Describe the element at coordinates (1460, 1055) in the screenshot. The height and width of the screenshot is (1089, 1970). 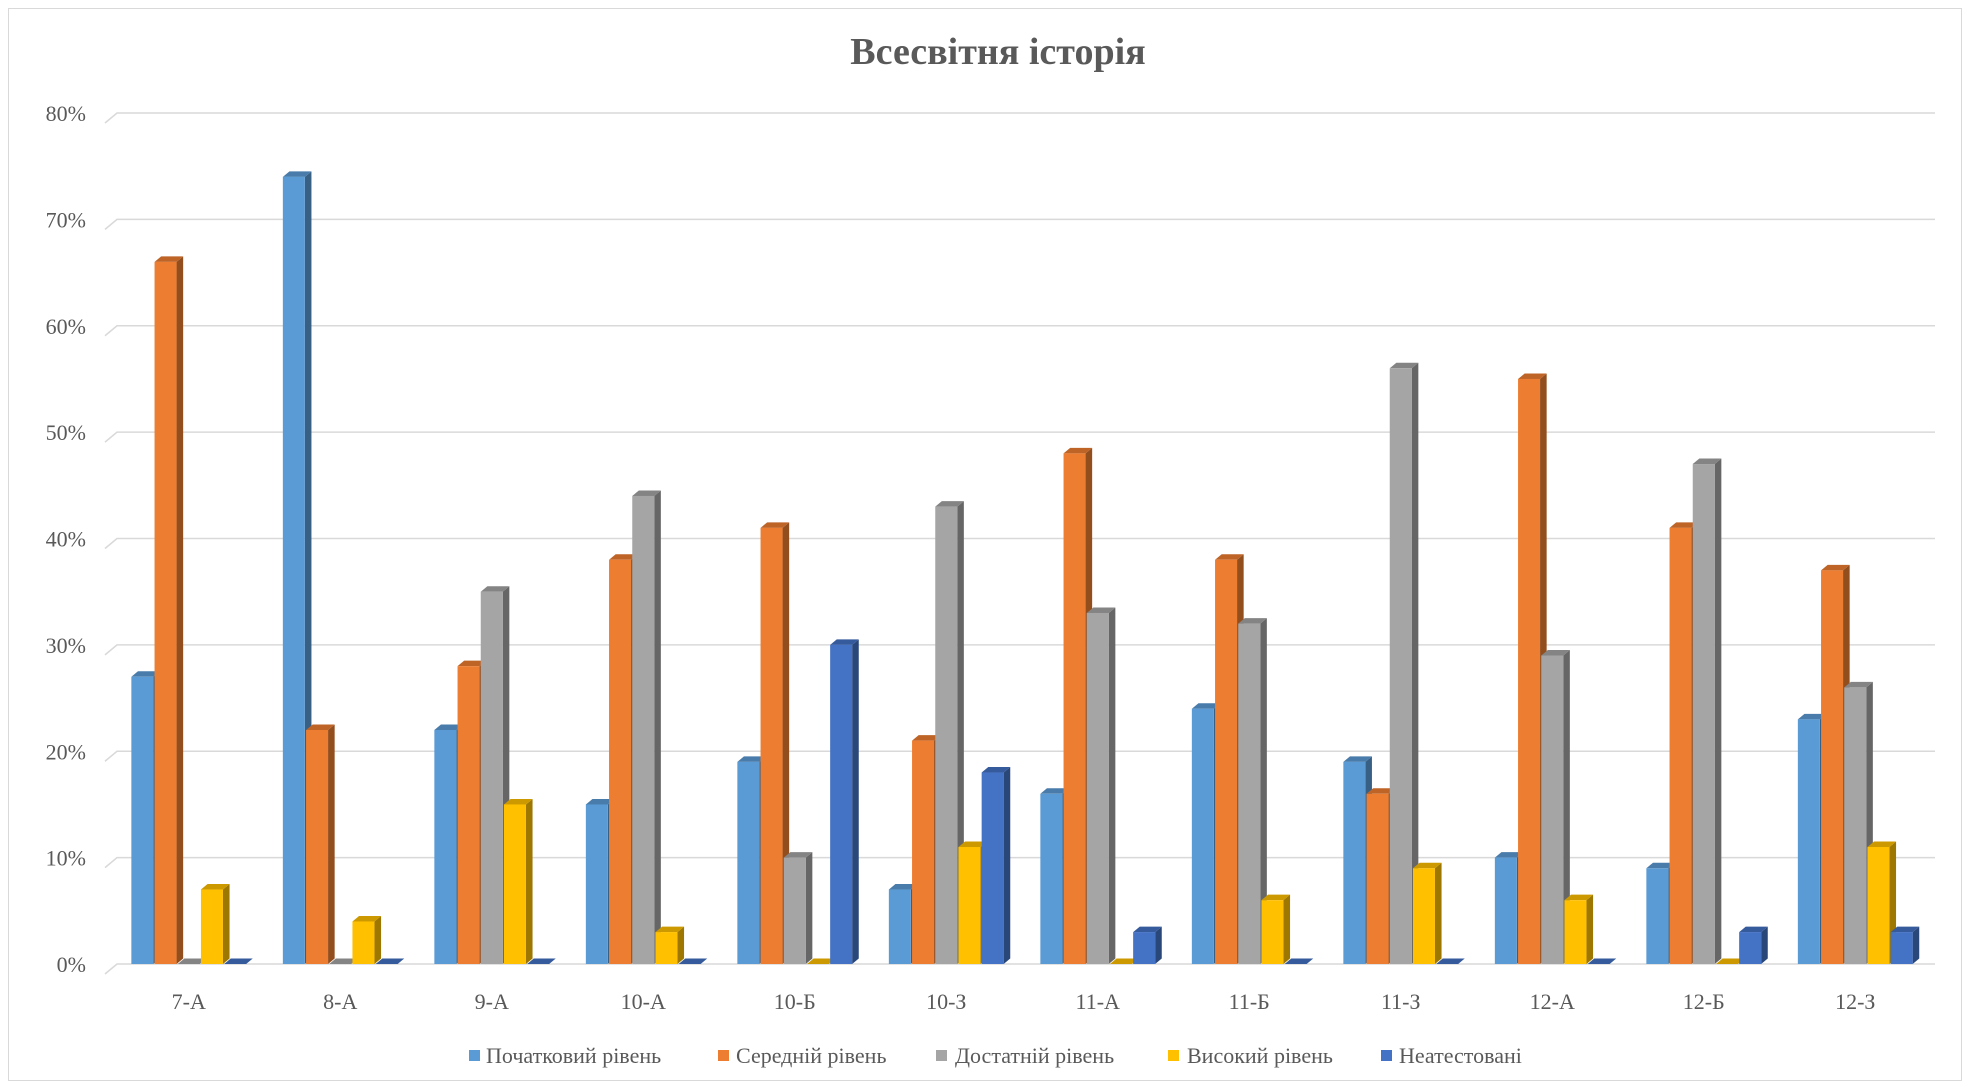
I see `legend-label: Неатестовані` at that location.